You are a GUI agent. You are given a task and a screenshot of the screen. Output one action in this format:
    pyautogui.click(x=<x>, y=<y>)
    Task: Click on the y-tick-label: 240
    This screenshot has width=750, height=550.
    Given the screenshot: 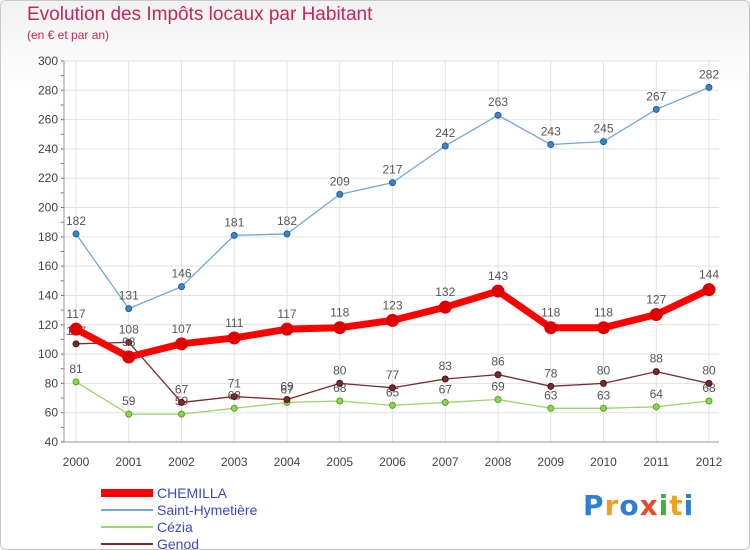 What is the action you would take?
    pyautogui.click(x=48, y=149)
    